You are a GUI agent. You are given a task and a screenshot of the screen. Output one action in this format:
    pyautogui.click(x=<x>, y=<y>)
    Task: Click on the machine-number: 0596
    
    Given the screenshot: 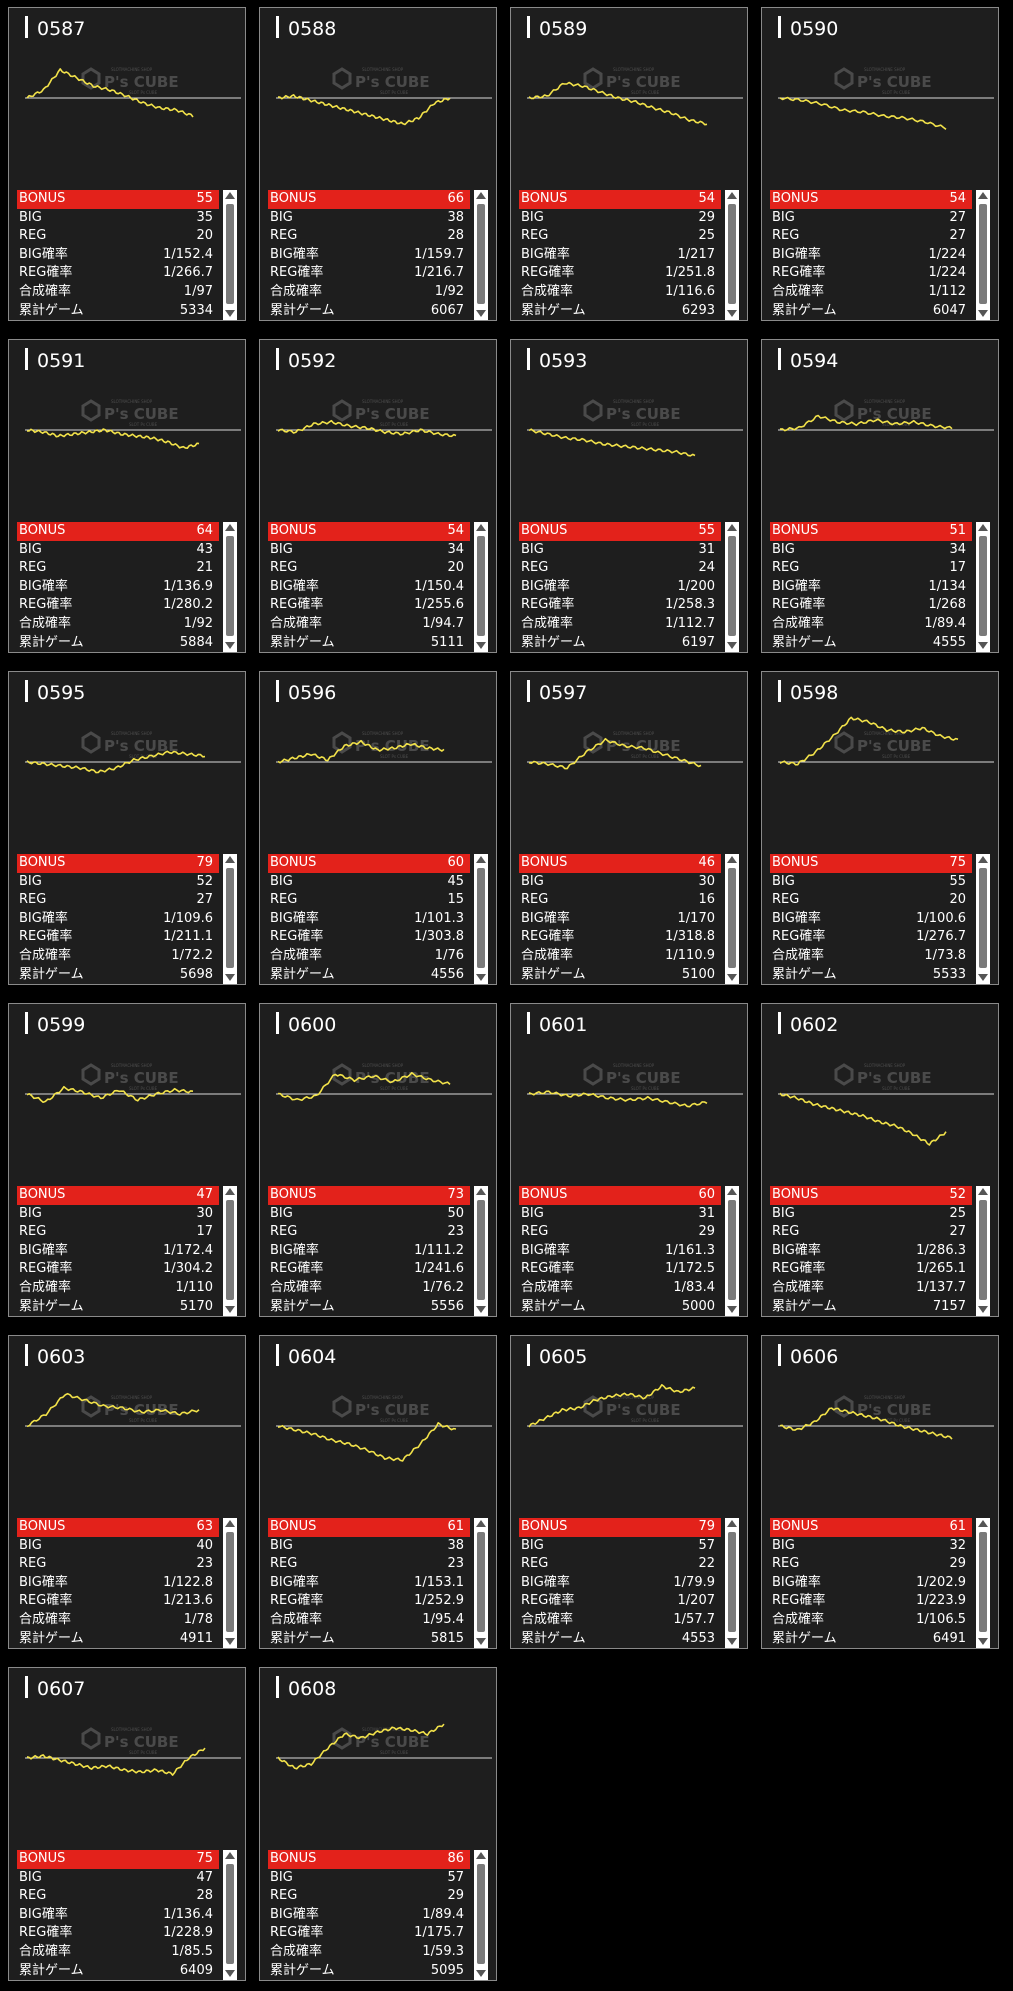 What is the action you would take?
    pyautogui.click(x=312, y=693)
    